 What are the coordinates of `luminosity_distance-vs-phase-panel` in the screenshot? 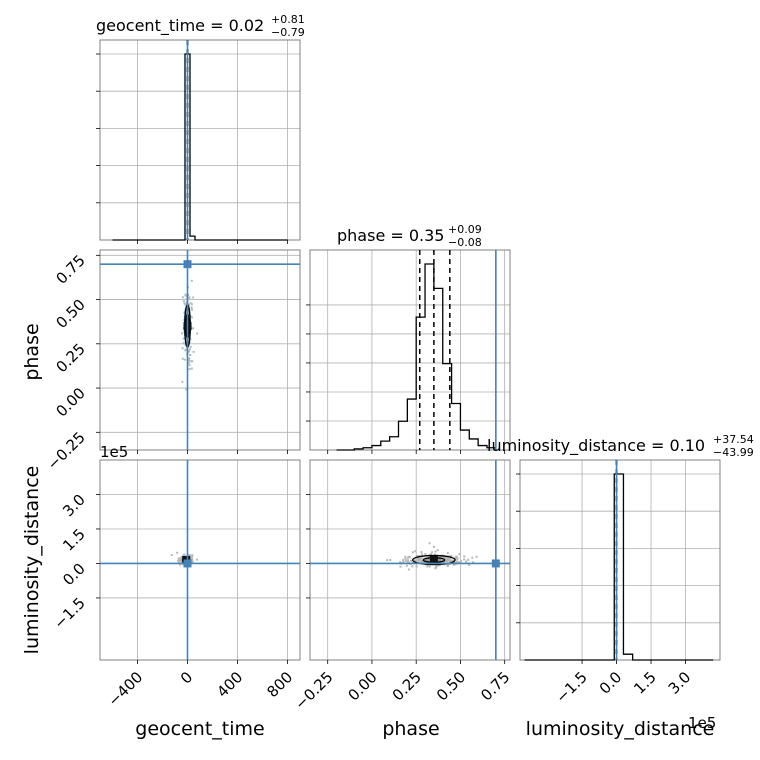 It's located at (408, 561).